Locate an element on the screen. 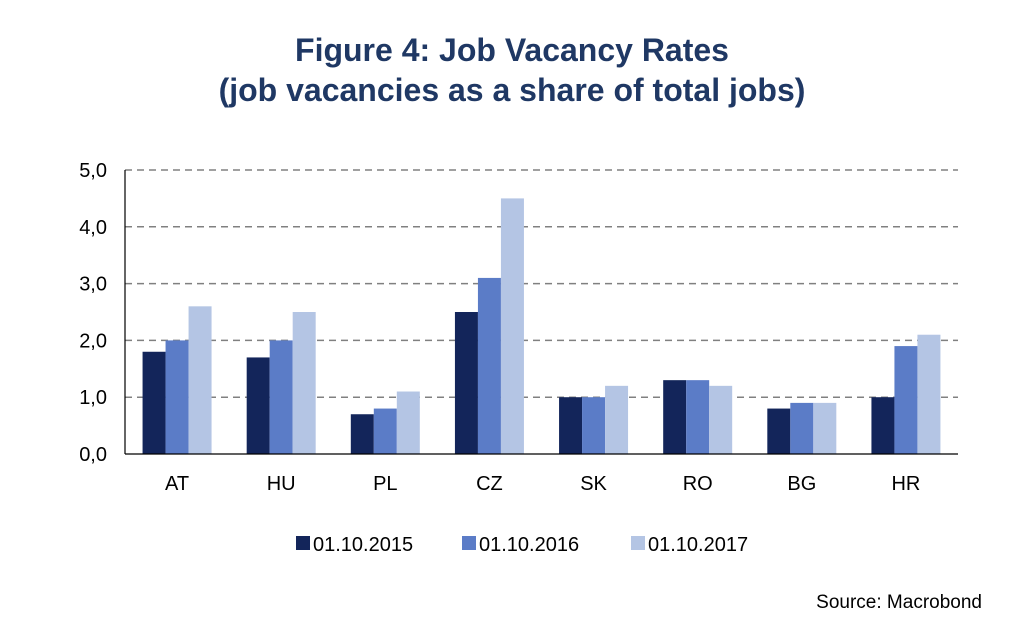 The height and width of the screenshot is (628, 1024). x-tick-label: RO is located at coordinates (698, 484).